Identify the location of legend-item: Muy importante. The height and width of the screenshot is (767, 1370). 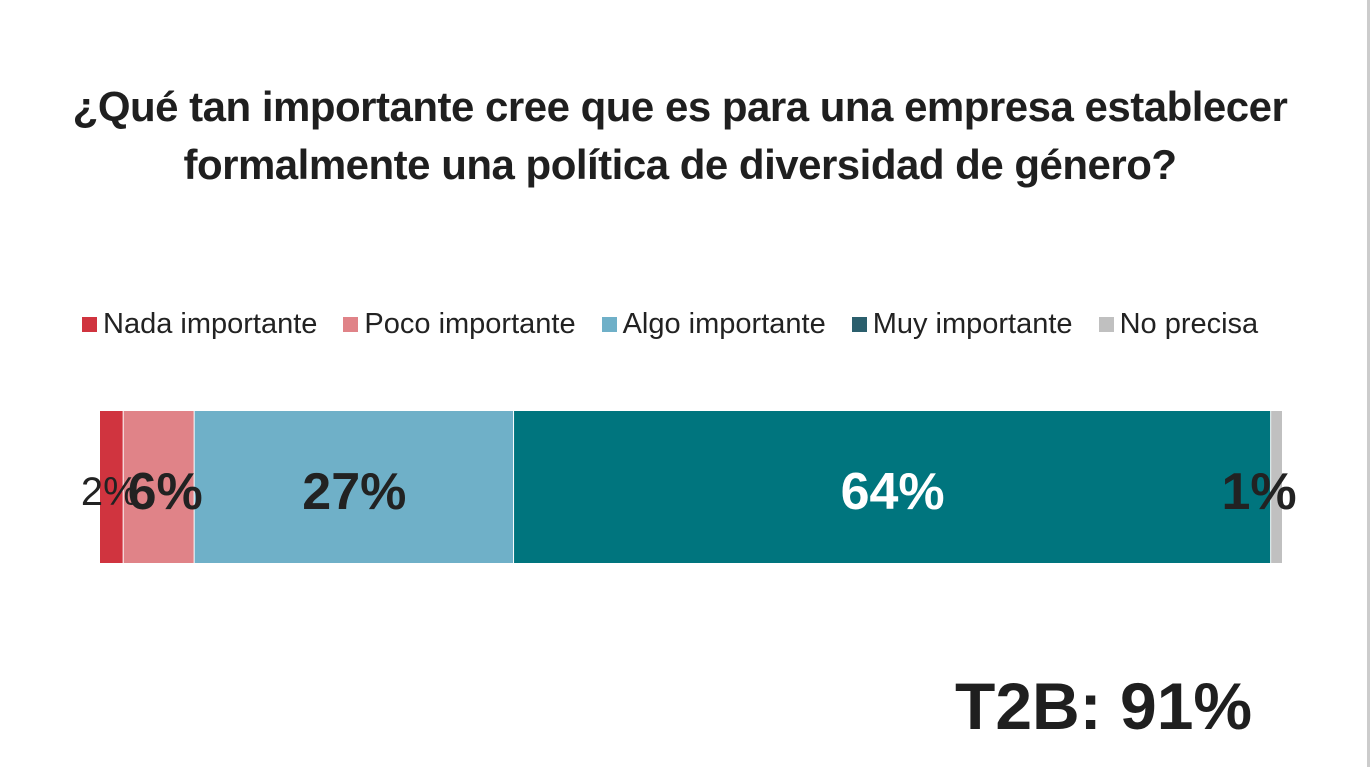
(962, 324).